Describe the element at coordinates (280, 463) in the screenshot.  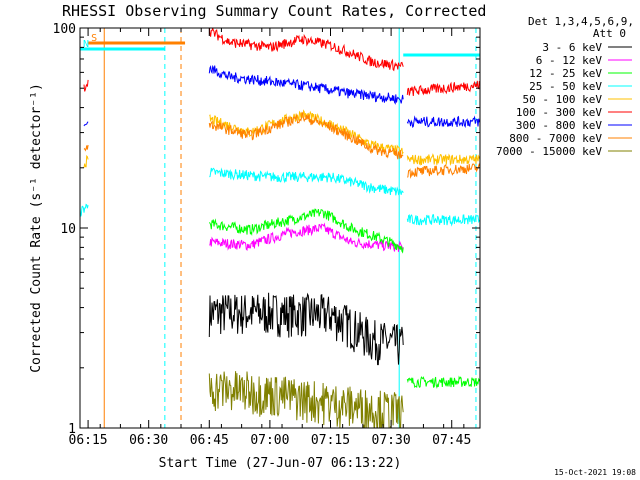
I see `x-axis-label: Start Time (27-Jun-07 06:13:22)` at that location.